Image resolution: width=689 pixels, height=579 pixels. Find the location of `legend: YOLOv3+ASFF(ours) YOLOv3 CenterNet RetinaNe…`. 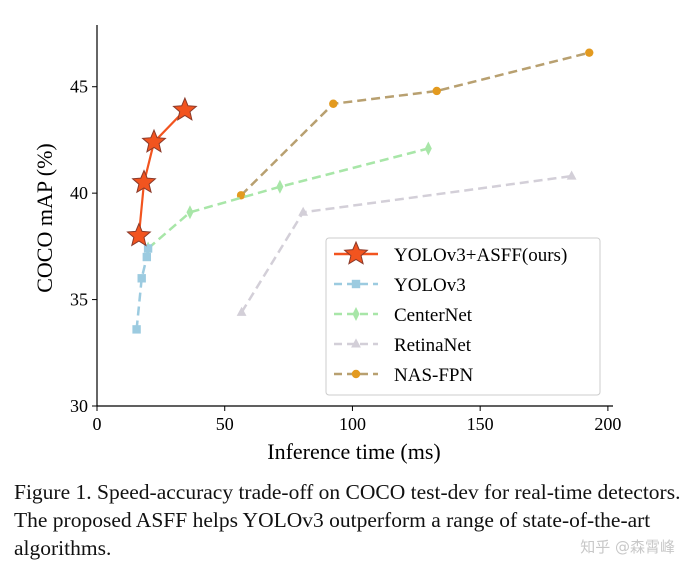

legend: YOLOv3+ASFF(ours) YOLOv3 CenterNet RetinaNe… is located at coordinates (463, 316).